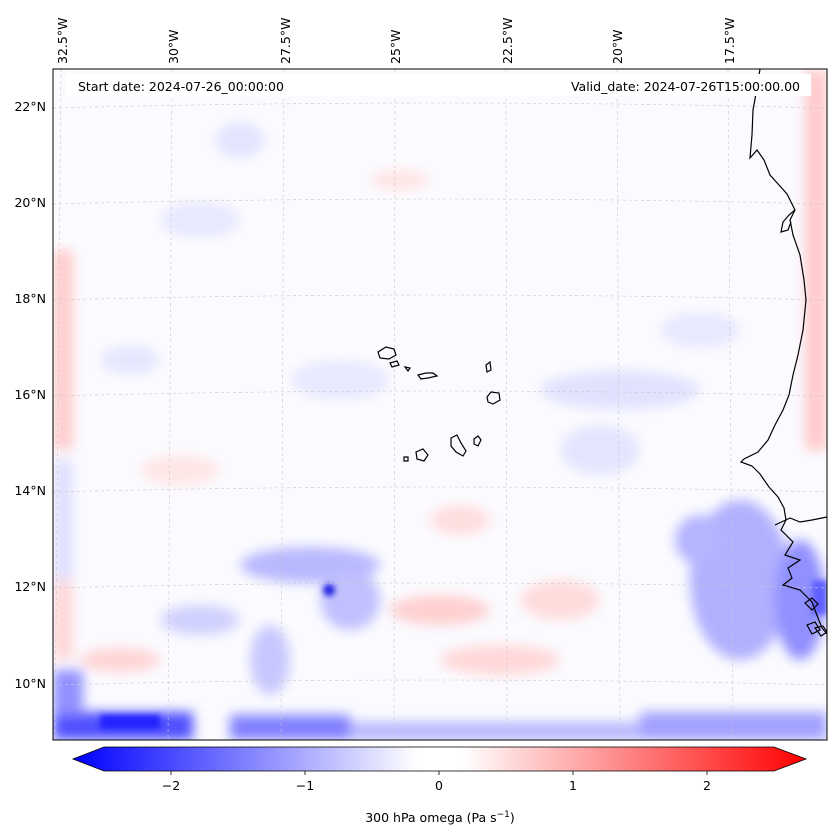 Image resolution: width=837 pixels, height=839 pixels. What do you see at coordinates (440, 682) in the screenshot?
I see `graticule-lat-10n` at bounding box center [440, 682].